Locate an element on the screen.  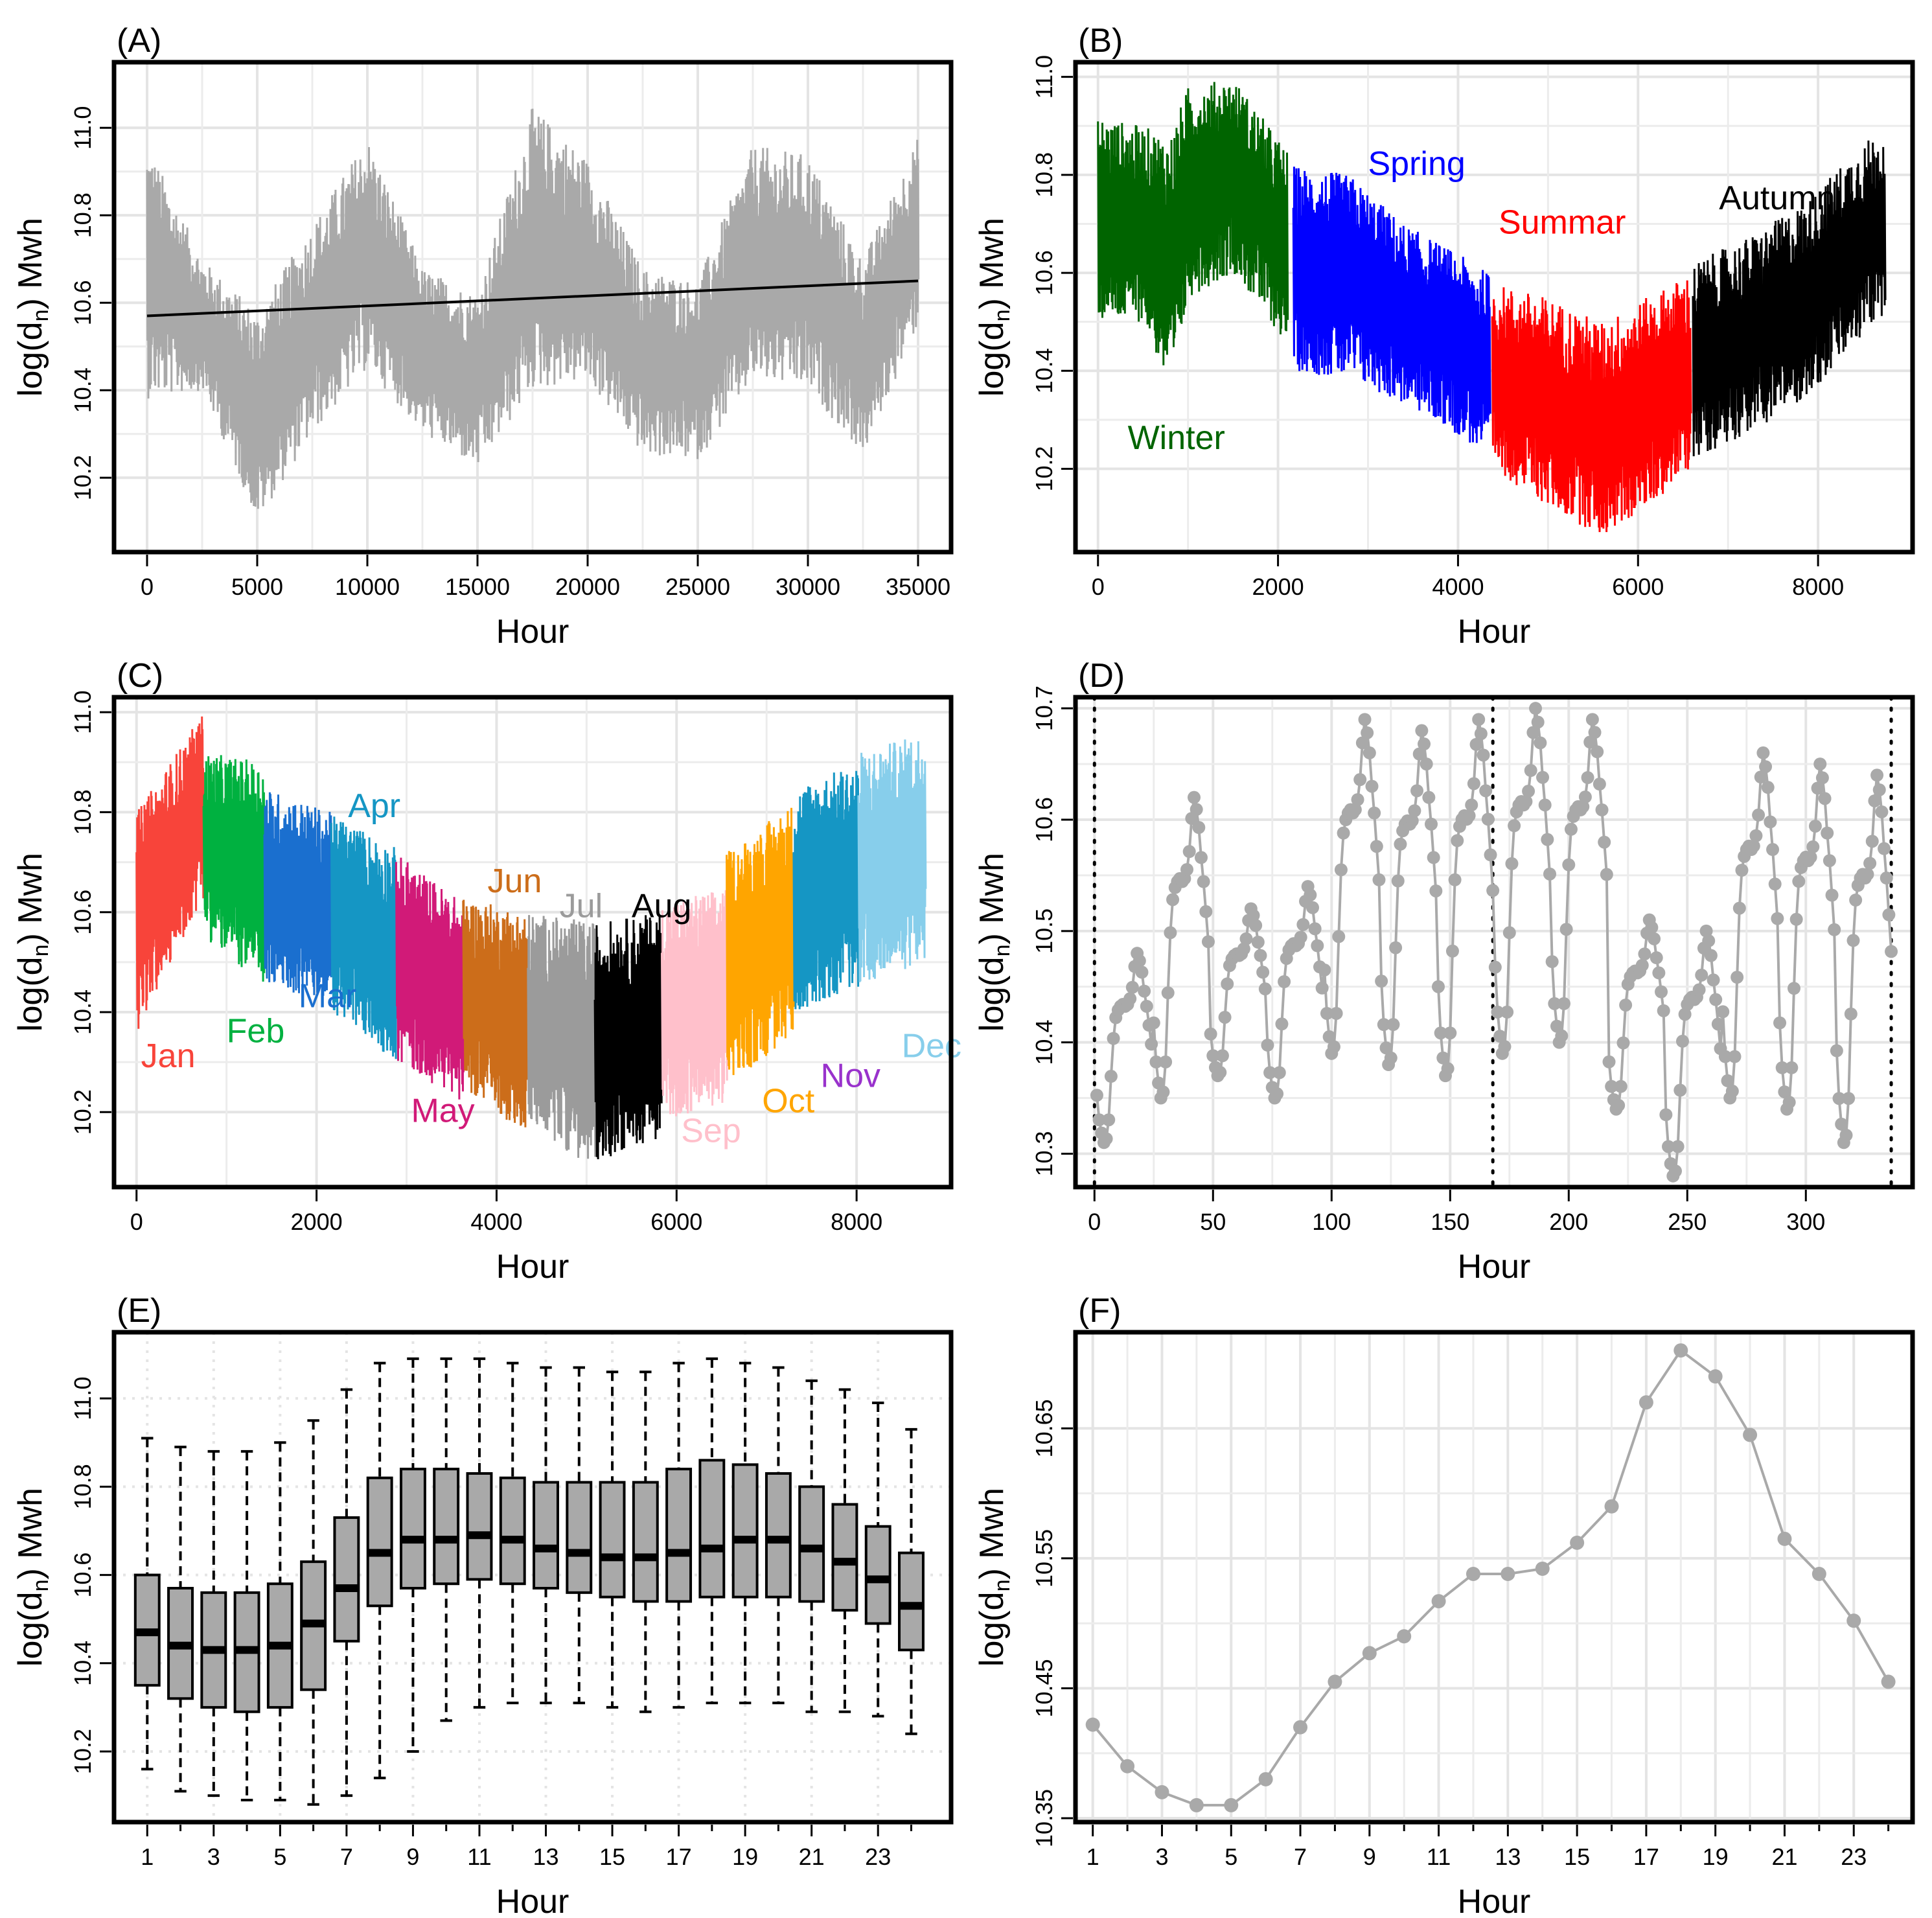
y-title-subscript: n is located at coordinates (41, 316).